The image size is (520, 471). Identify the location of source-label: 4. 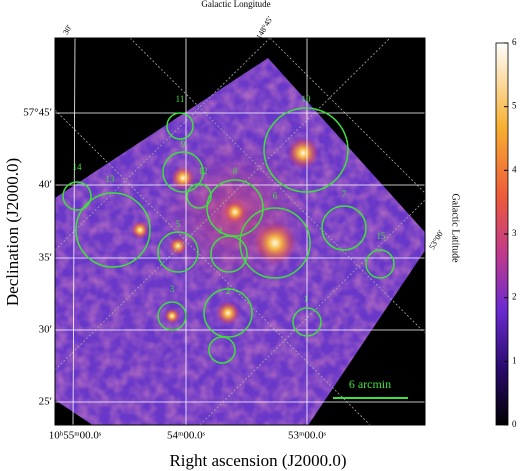
(220, 231).